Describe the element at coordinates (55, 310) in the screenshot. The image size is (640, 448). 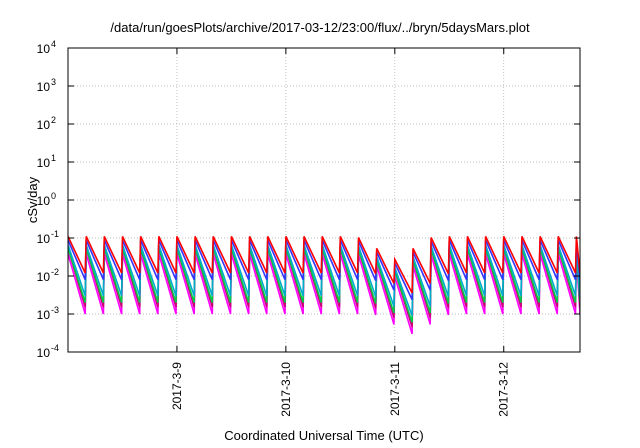
I see `y-tick-label-exponent: -3` at that location.